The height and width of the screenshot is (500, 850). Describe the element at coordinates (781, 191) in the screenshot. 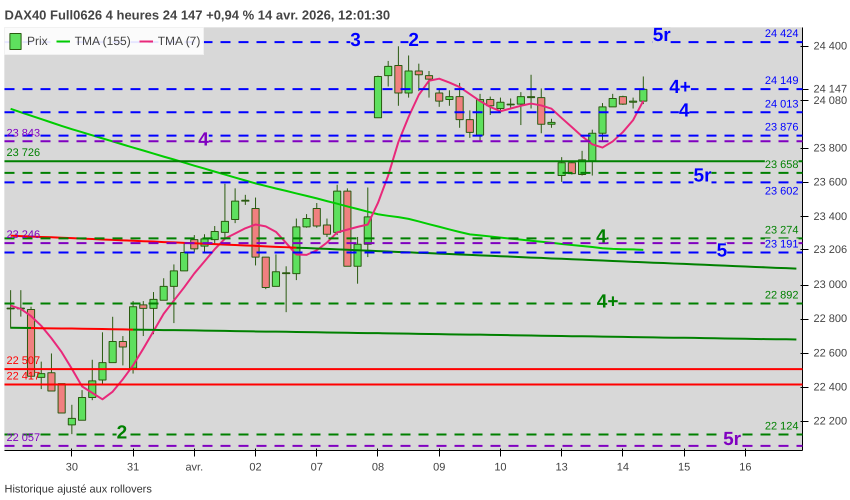

I see `ref-line-label: 23 602` at that location.